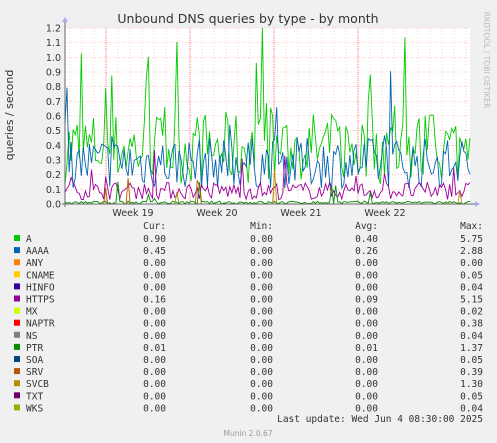  I want to click on y-tick-label: 0.2, so click(53, 175).